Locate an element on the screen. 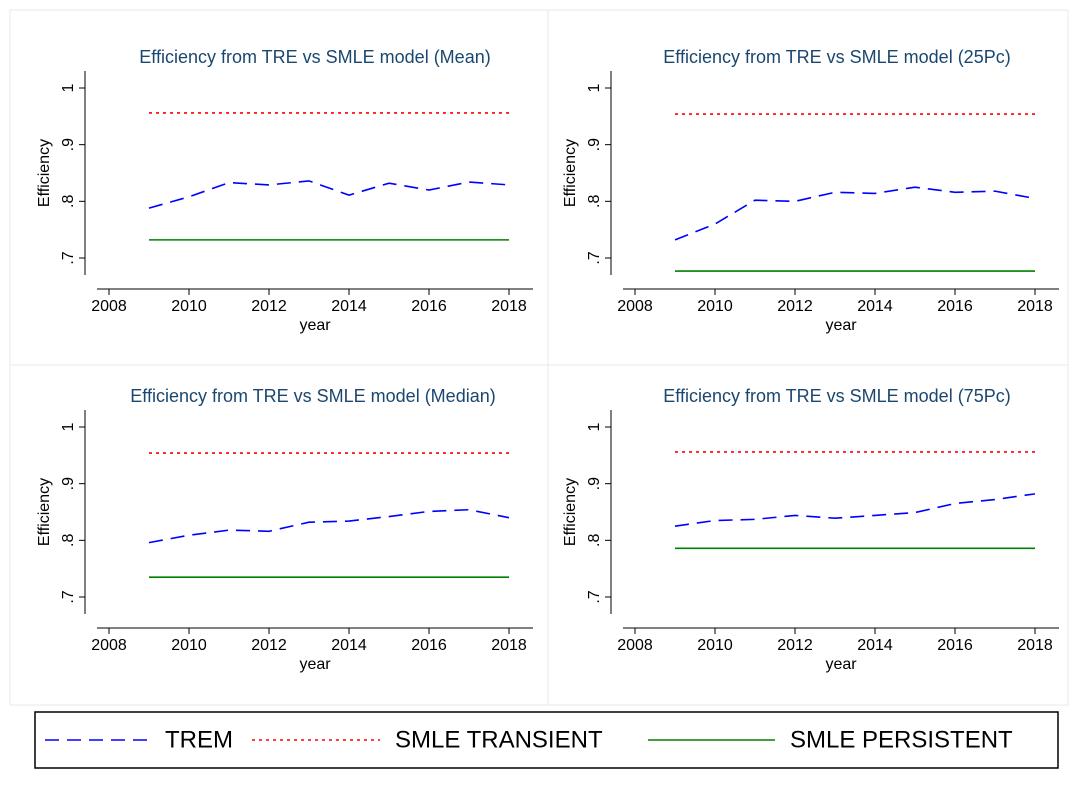  chart-title: Efficiency from TRE vs SMLE model (Mean) is located at coordinates (314, 57).